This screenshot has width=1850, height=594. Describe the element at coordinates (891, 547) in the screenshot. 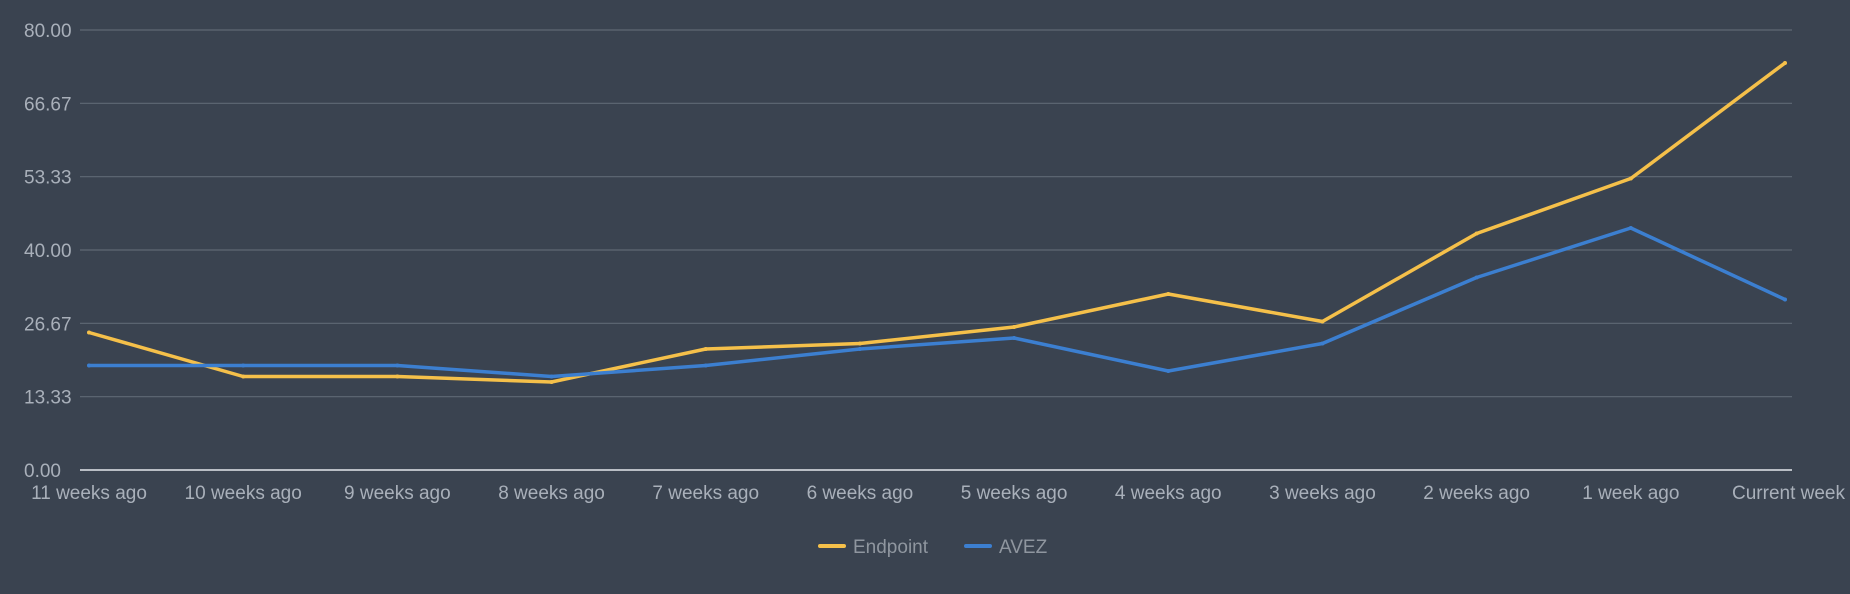

I see `legend-label: Endpoint` at that location.